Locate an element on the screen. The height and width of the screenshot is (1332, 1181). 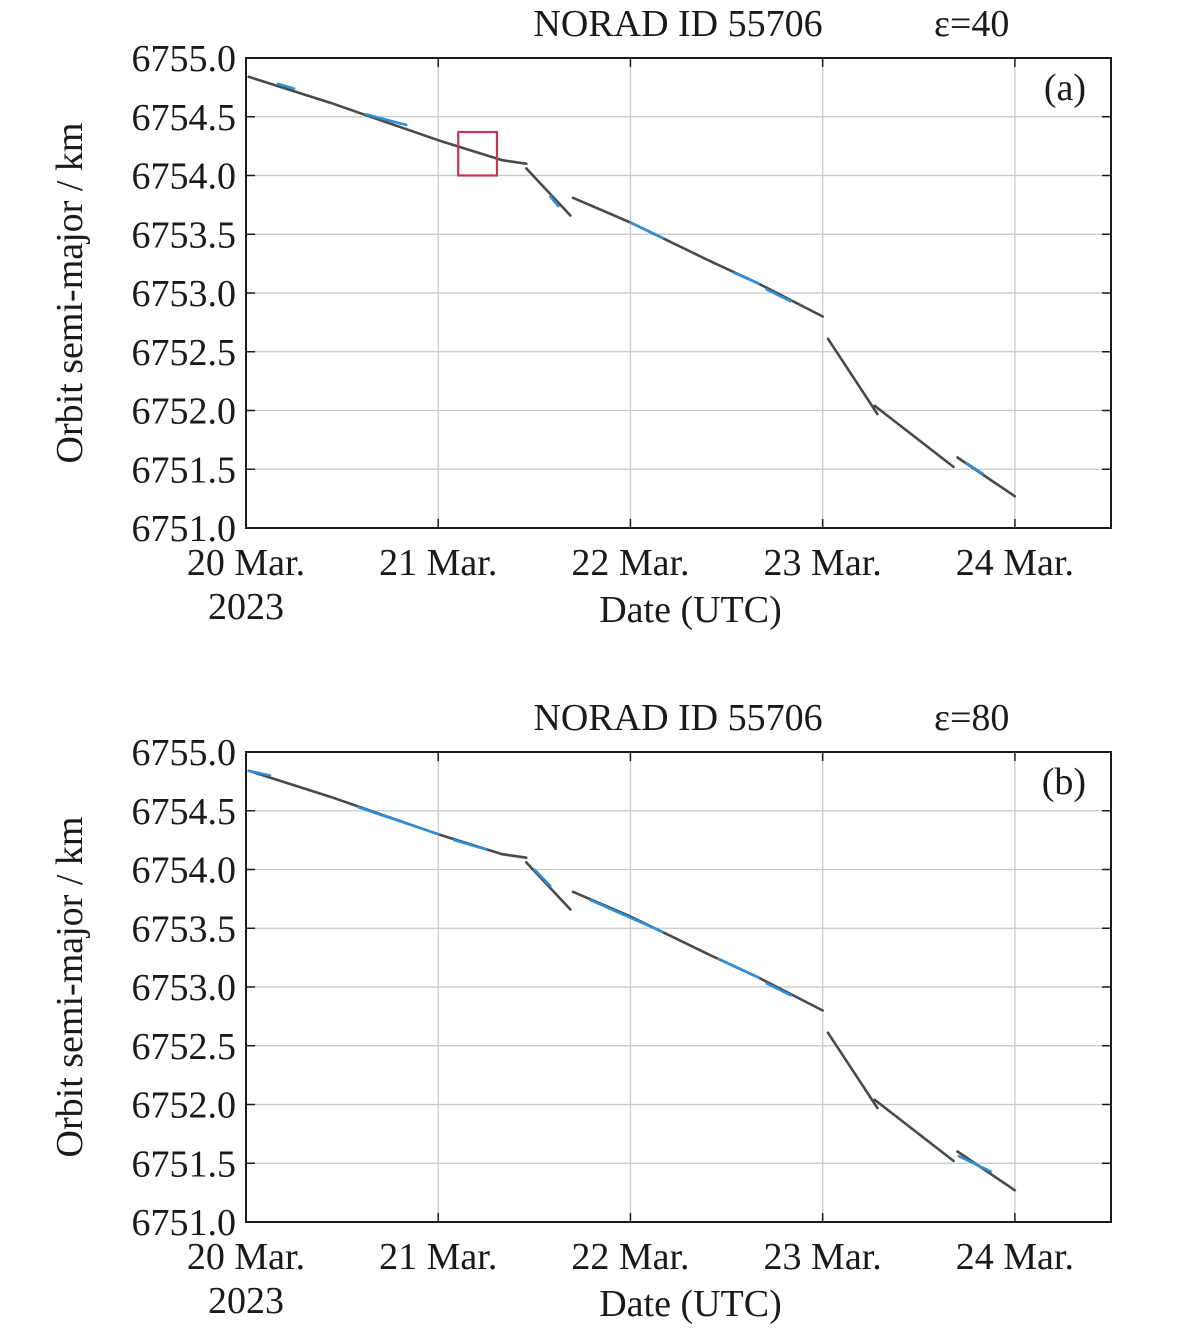
epsilon-annotation: ε=40 is located at coordinates (971, 24).